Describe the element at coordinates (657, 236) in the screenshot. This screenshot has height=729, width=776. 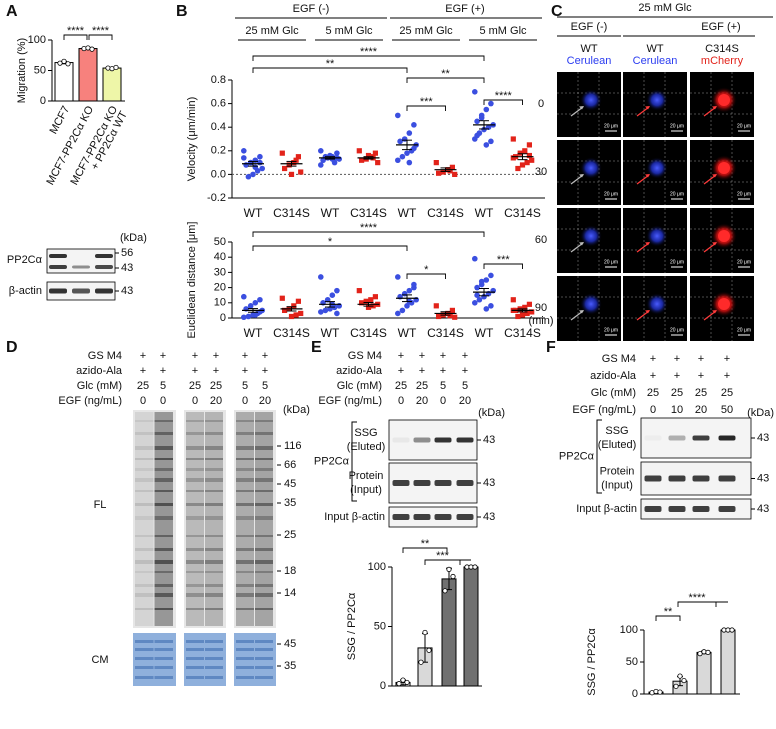
I see `cell-signal` at that location.